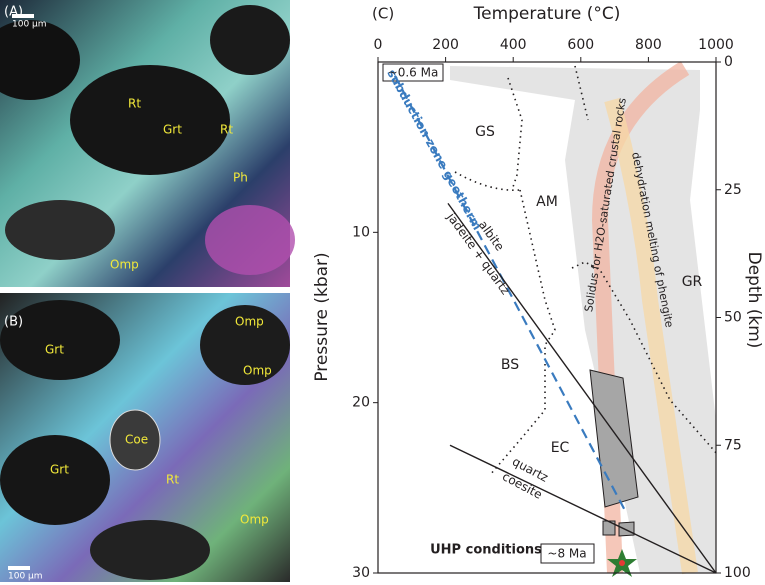  Describe the element at coordinates (378, 45) in the screenshot. I see `x-tick-label: 0` at that location.